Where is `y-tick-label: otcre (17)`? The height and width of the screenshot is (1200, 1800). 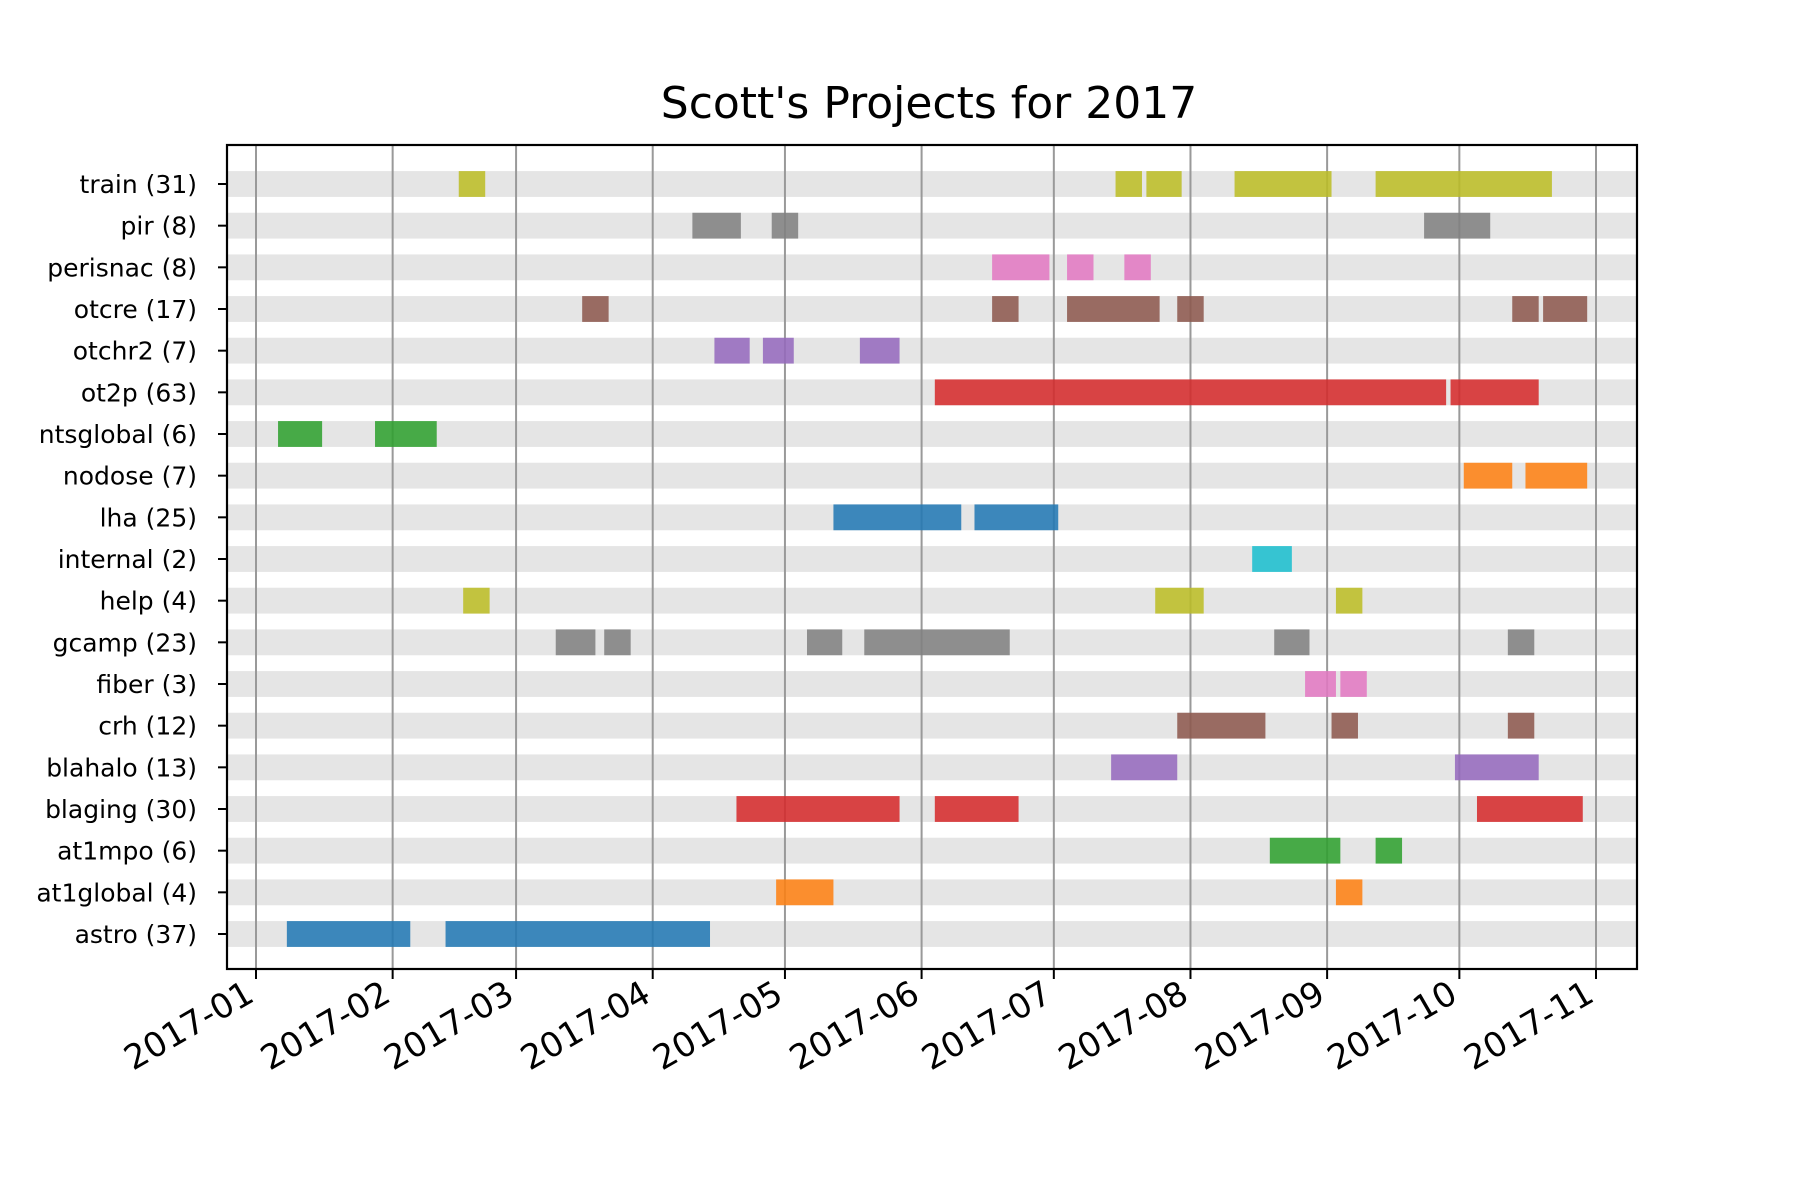
y-tick-label: otcre (17) is located at coordinates (135, 309).